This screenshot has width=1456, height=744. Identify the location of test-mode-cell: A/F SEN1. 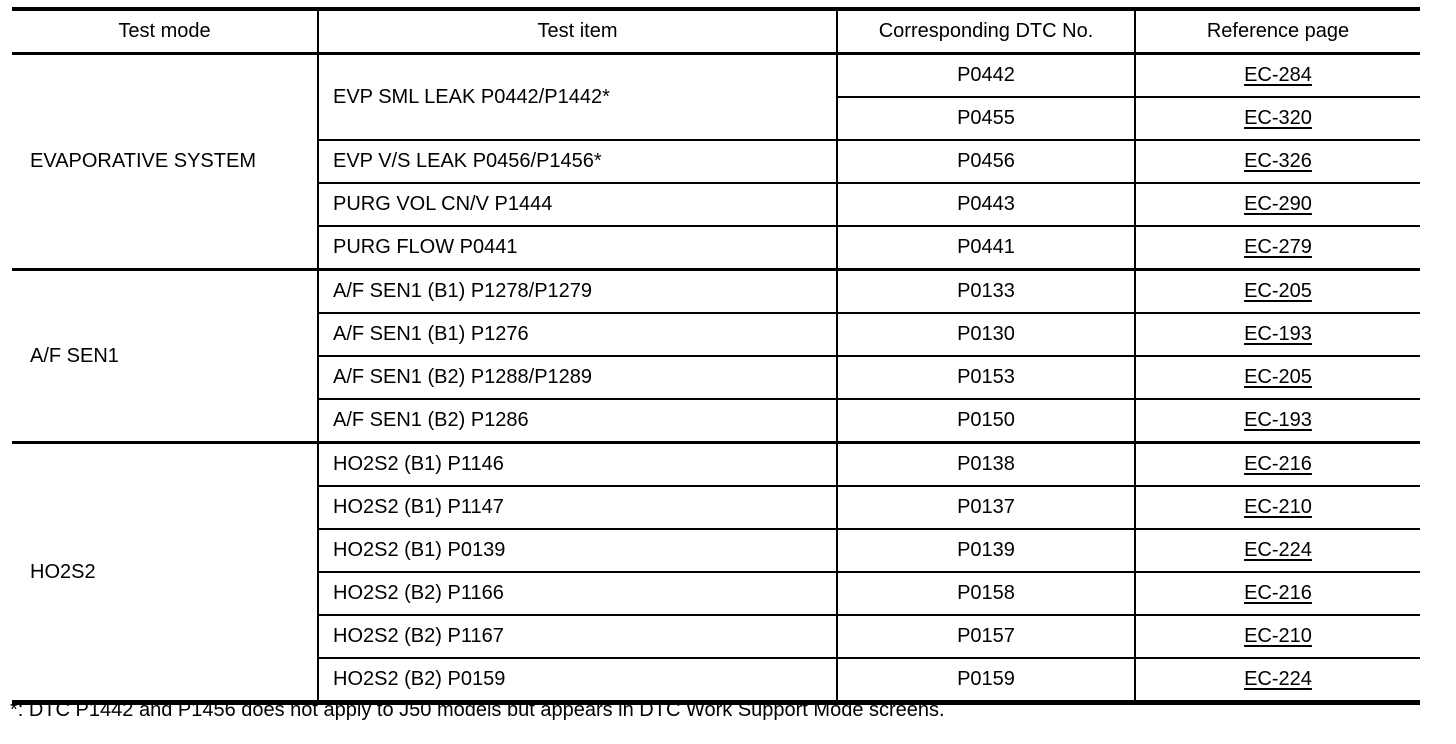
(165, 356).